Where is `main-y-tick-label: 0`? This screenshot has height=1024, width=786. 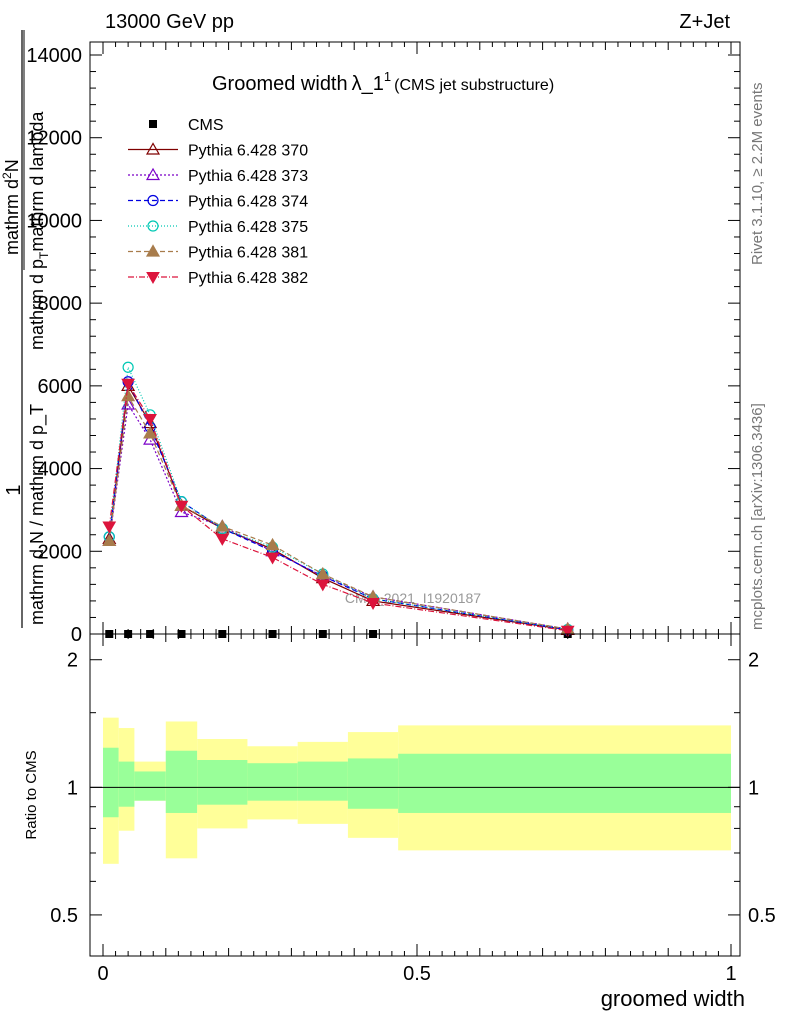
main-y-tick-label: 0 is located at coordinates (76, 635).